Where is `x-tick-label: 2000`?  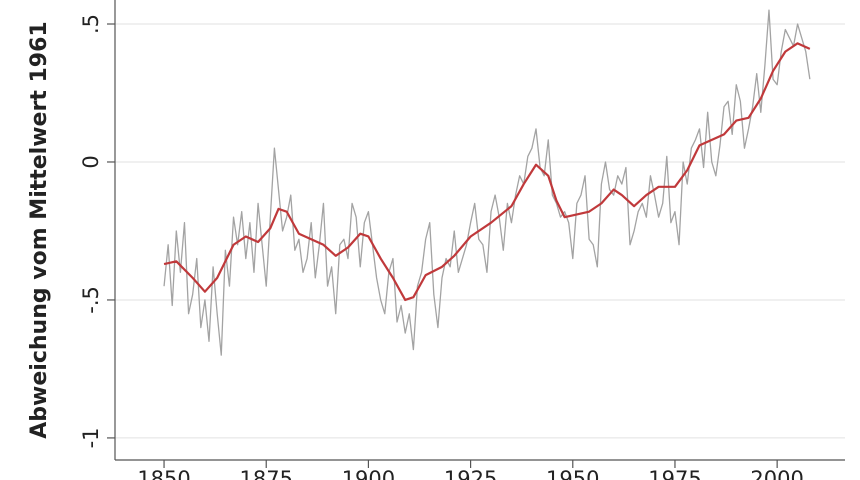
x-tick-label: 2000 is located at coordinates (776, 473).